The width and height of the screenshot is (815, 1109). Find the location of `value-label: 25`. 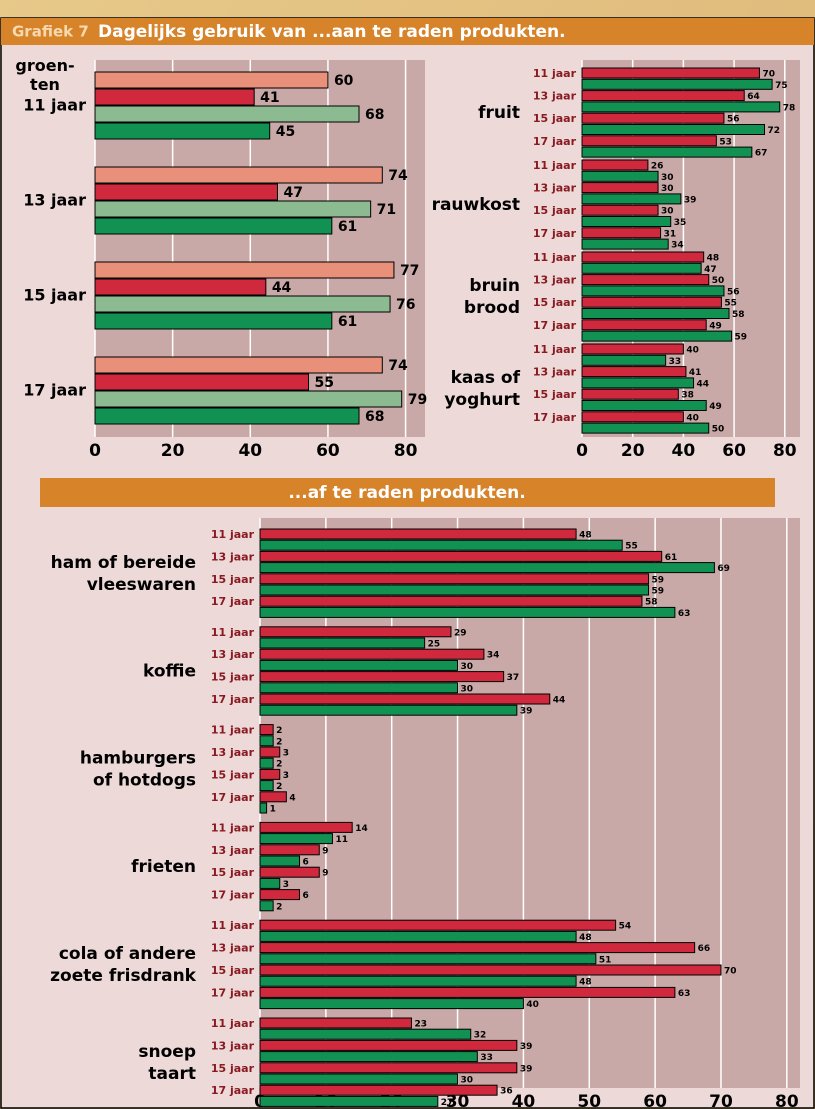

value-label: 25 is located at coordinates (434, 645).